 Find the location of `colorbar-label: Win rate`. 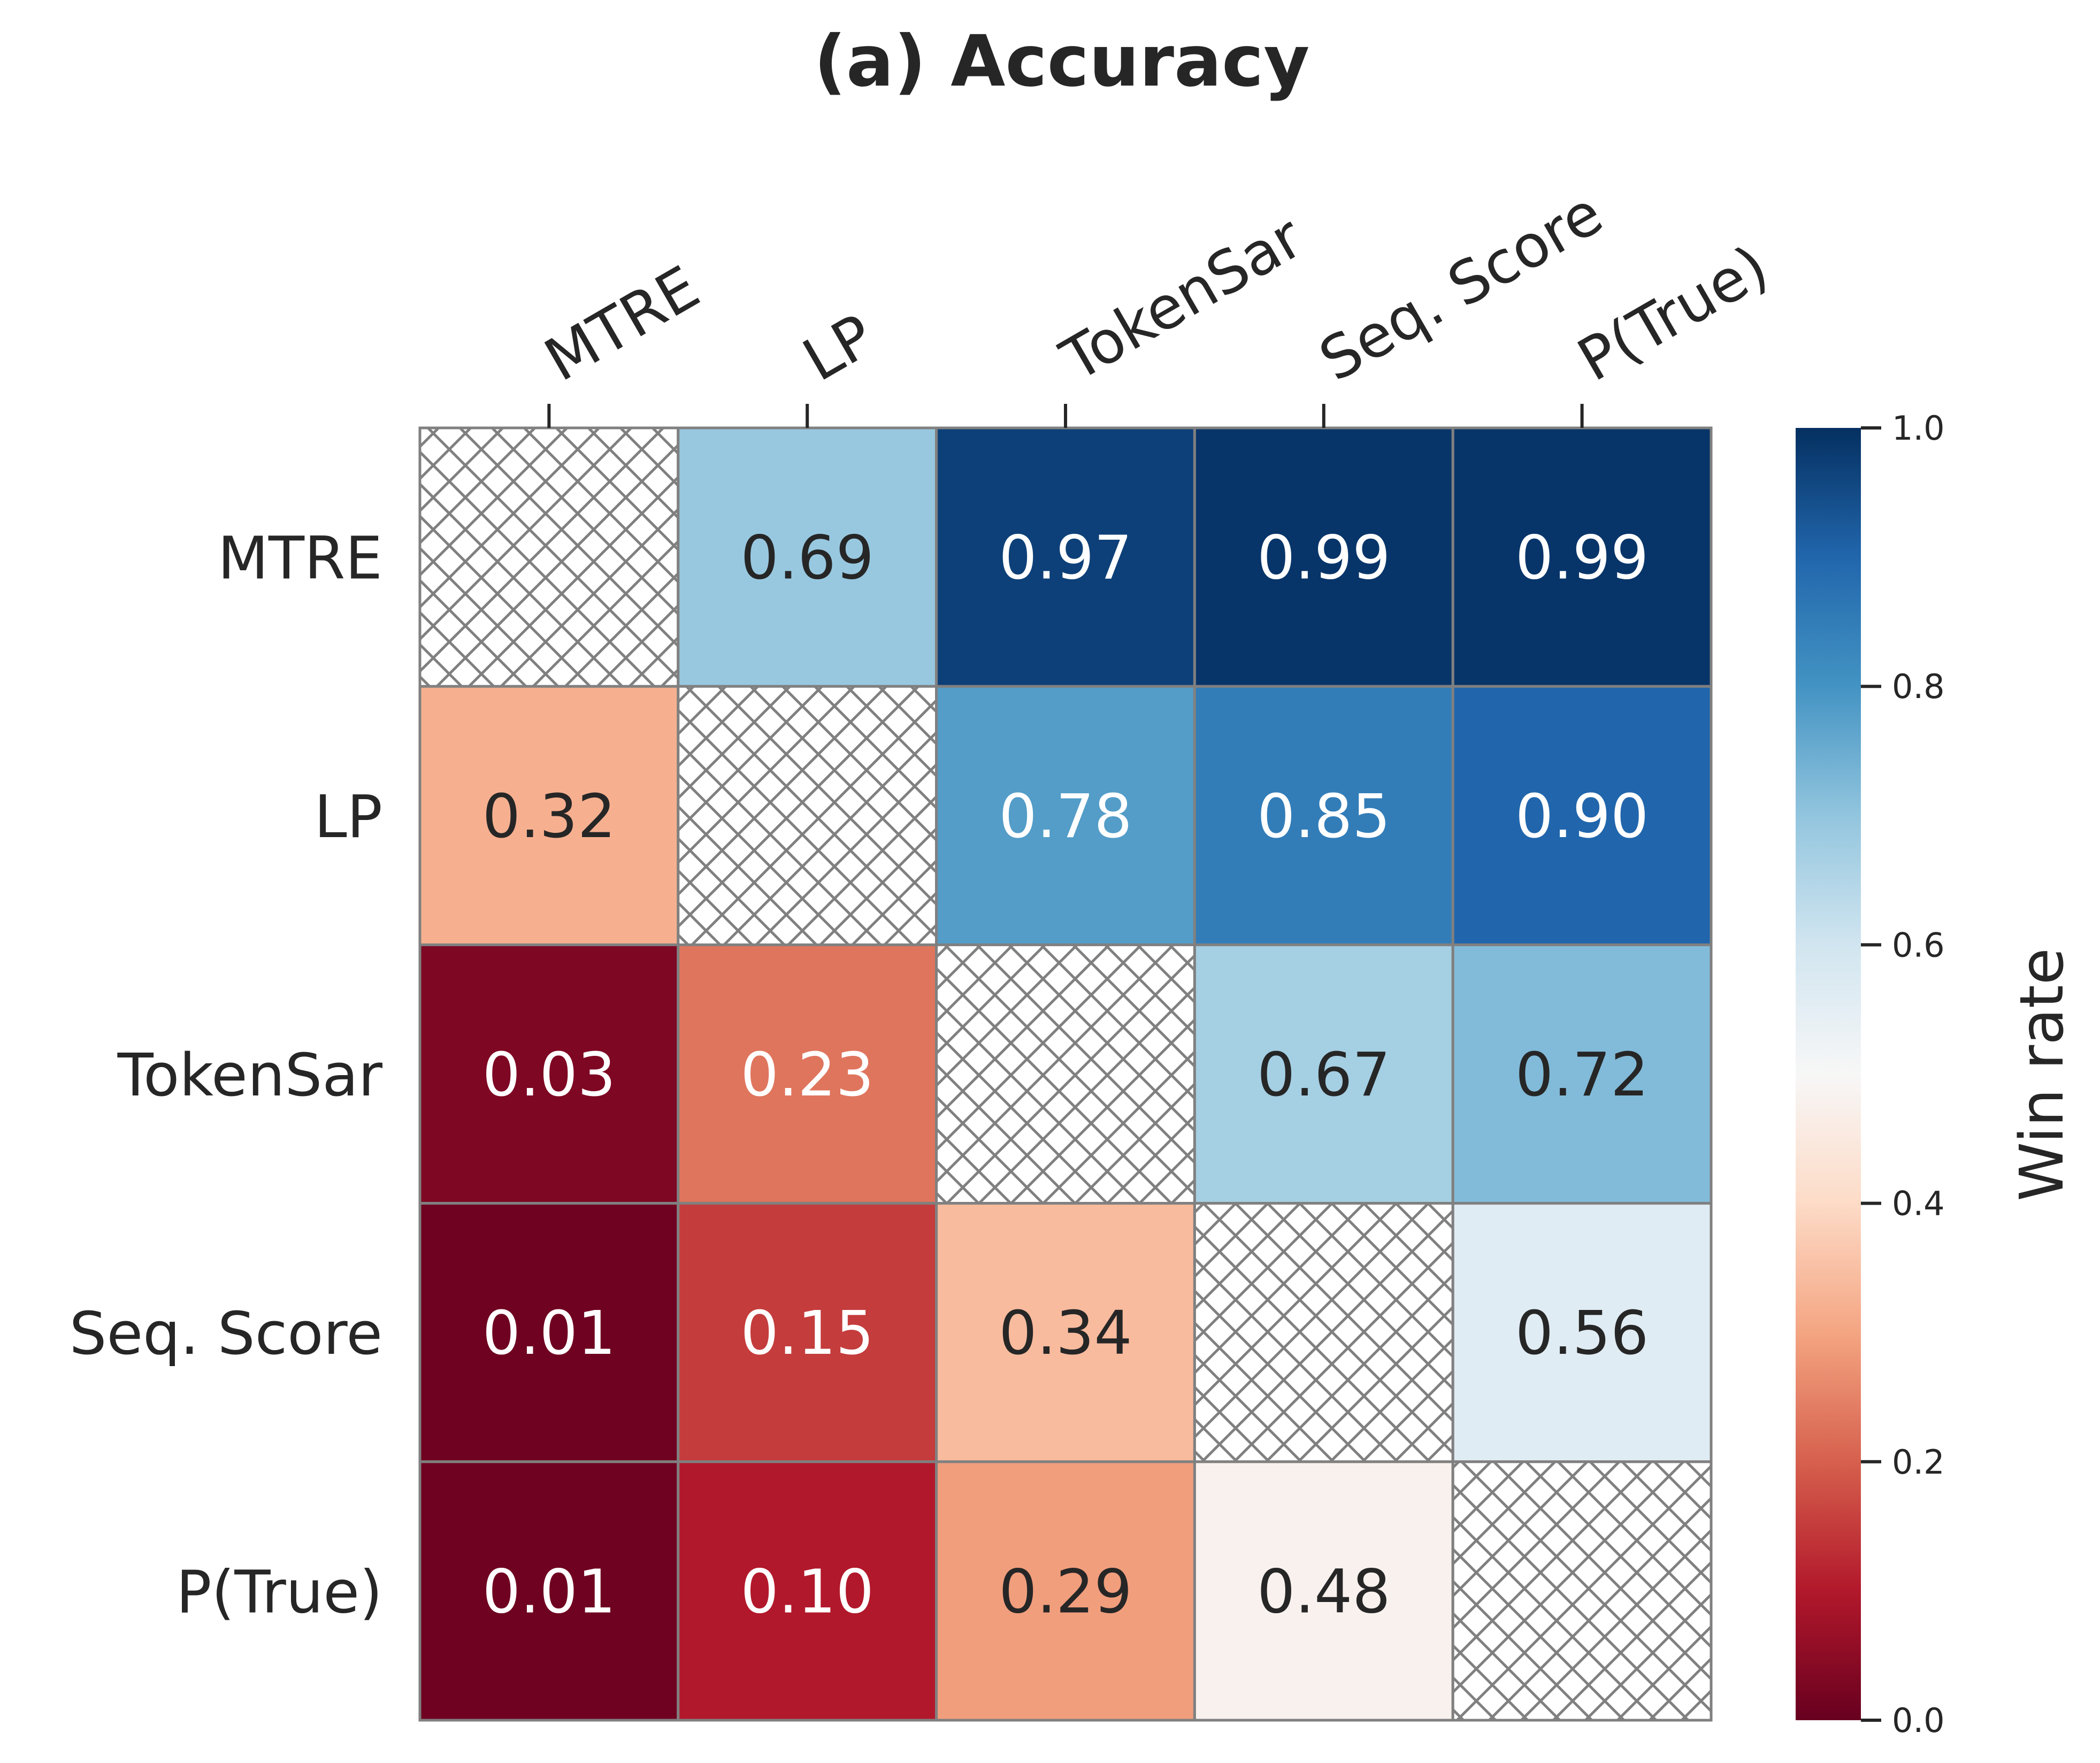

colorbar-label: Win rate is located at coordinates (2042, 1075).